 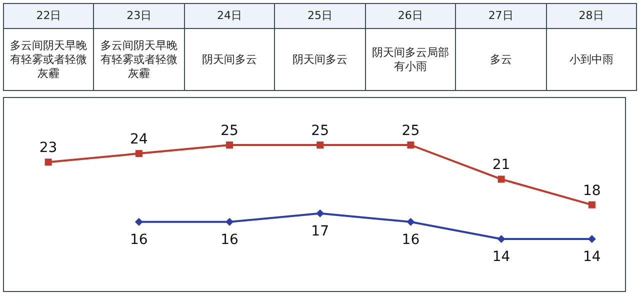 What do you see at coordinates (139, 140) in the screenshot?
I see `data-label: 24` at bounding box center [139, 140].